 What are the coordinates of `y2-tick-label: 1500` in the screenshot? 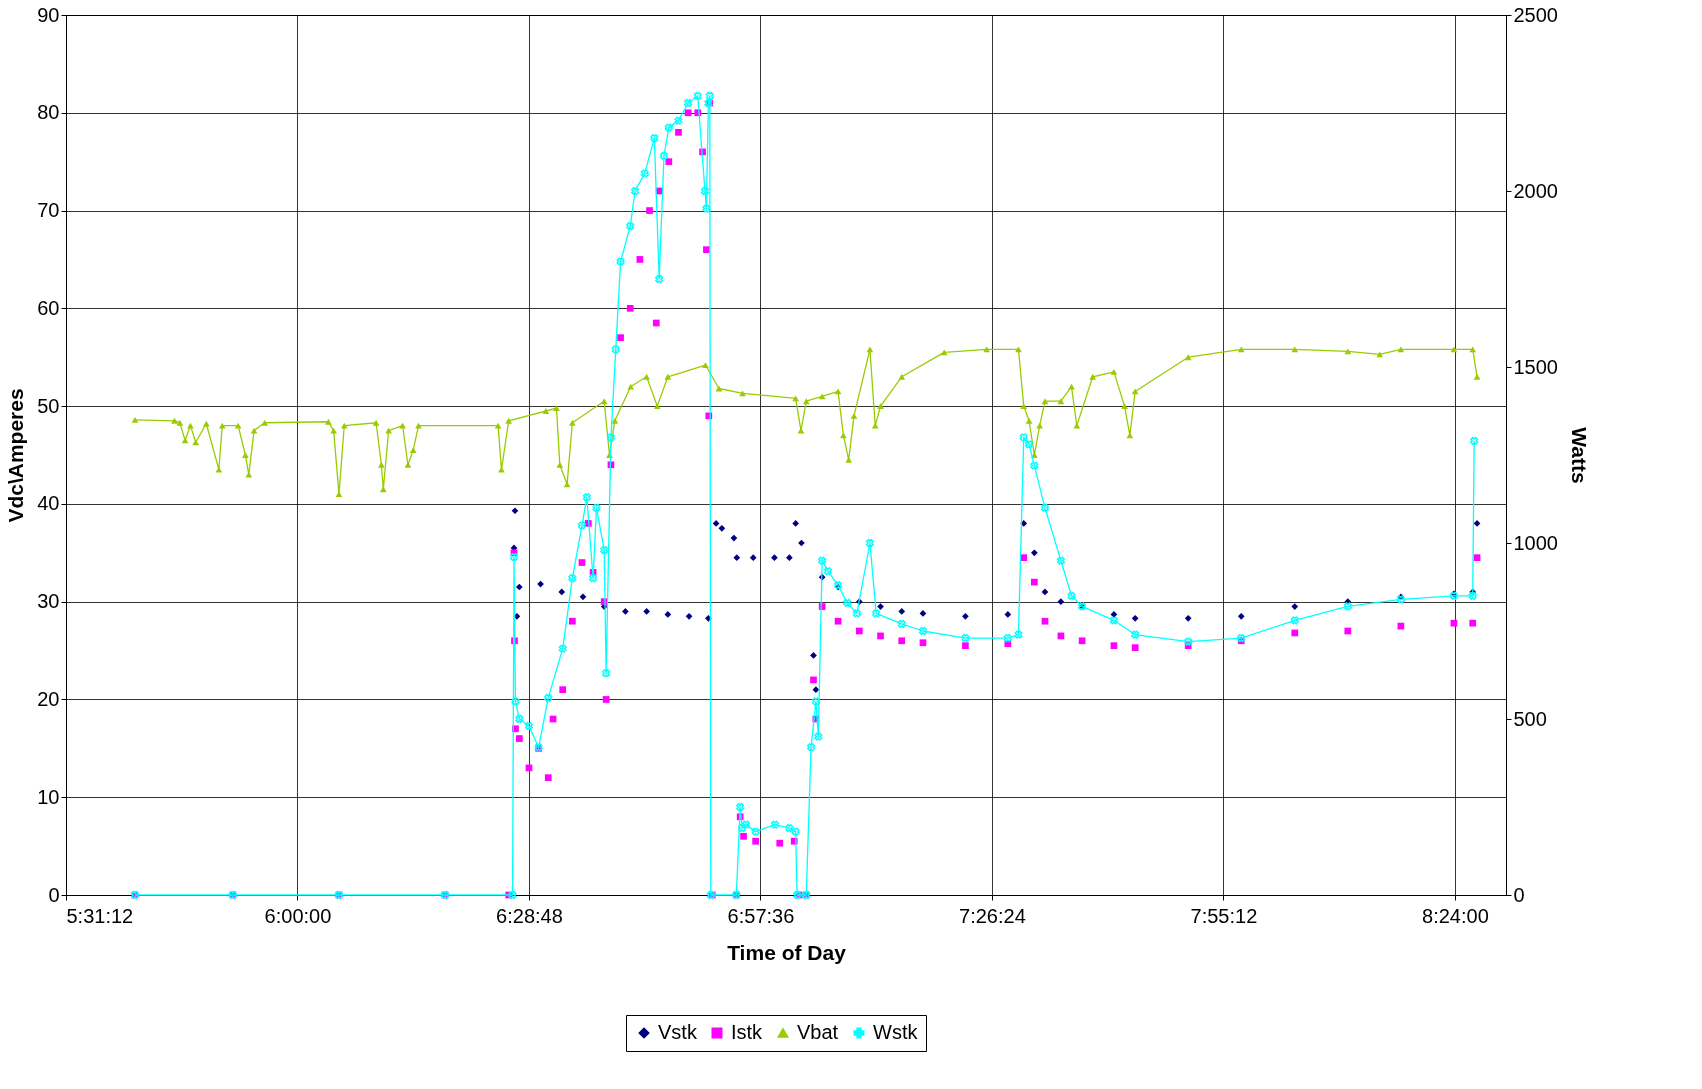 It's located at (1535, 366).